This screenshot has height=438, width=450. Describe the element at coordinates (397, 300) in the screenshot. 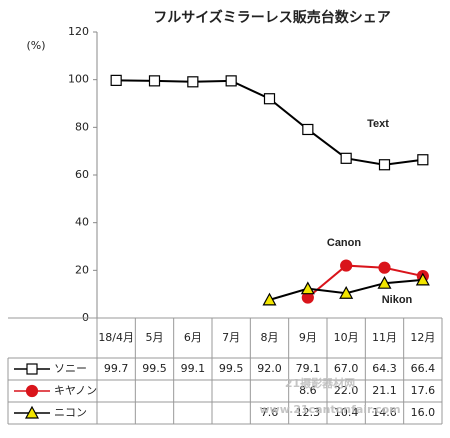

I see `annotation: Nikon` at that location.